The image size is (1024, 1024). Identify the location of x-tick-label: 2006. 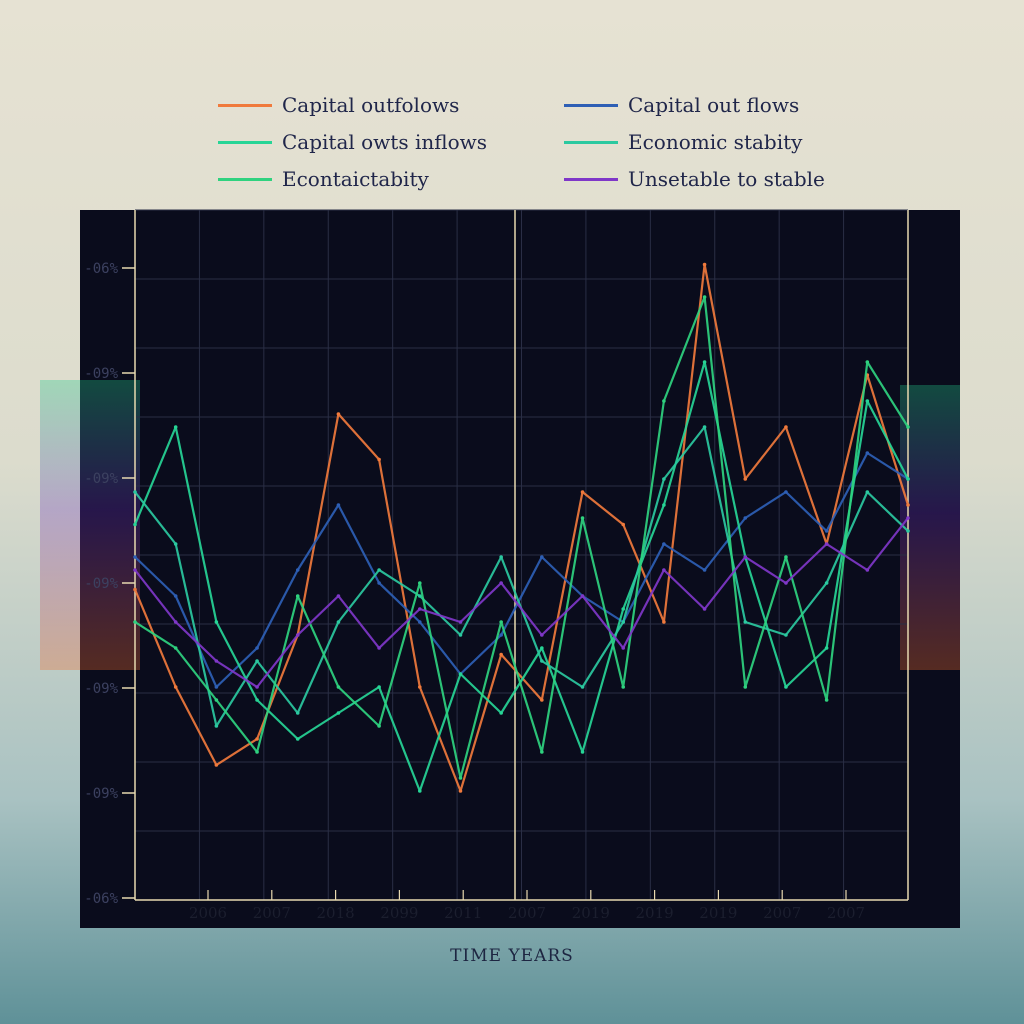
(208, 913).